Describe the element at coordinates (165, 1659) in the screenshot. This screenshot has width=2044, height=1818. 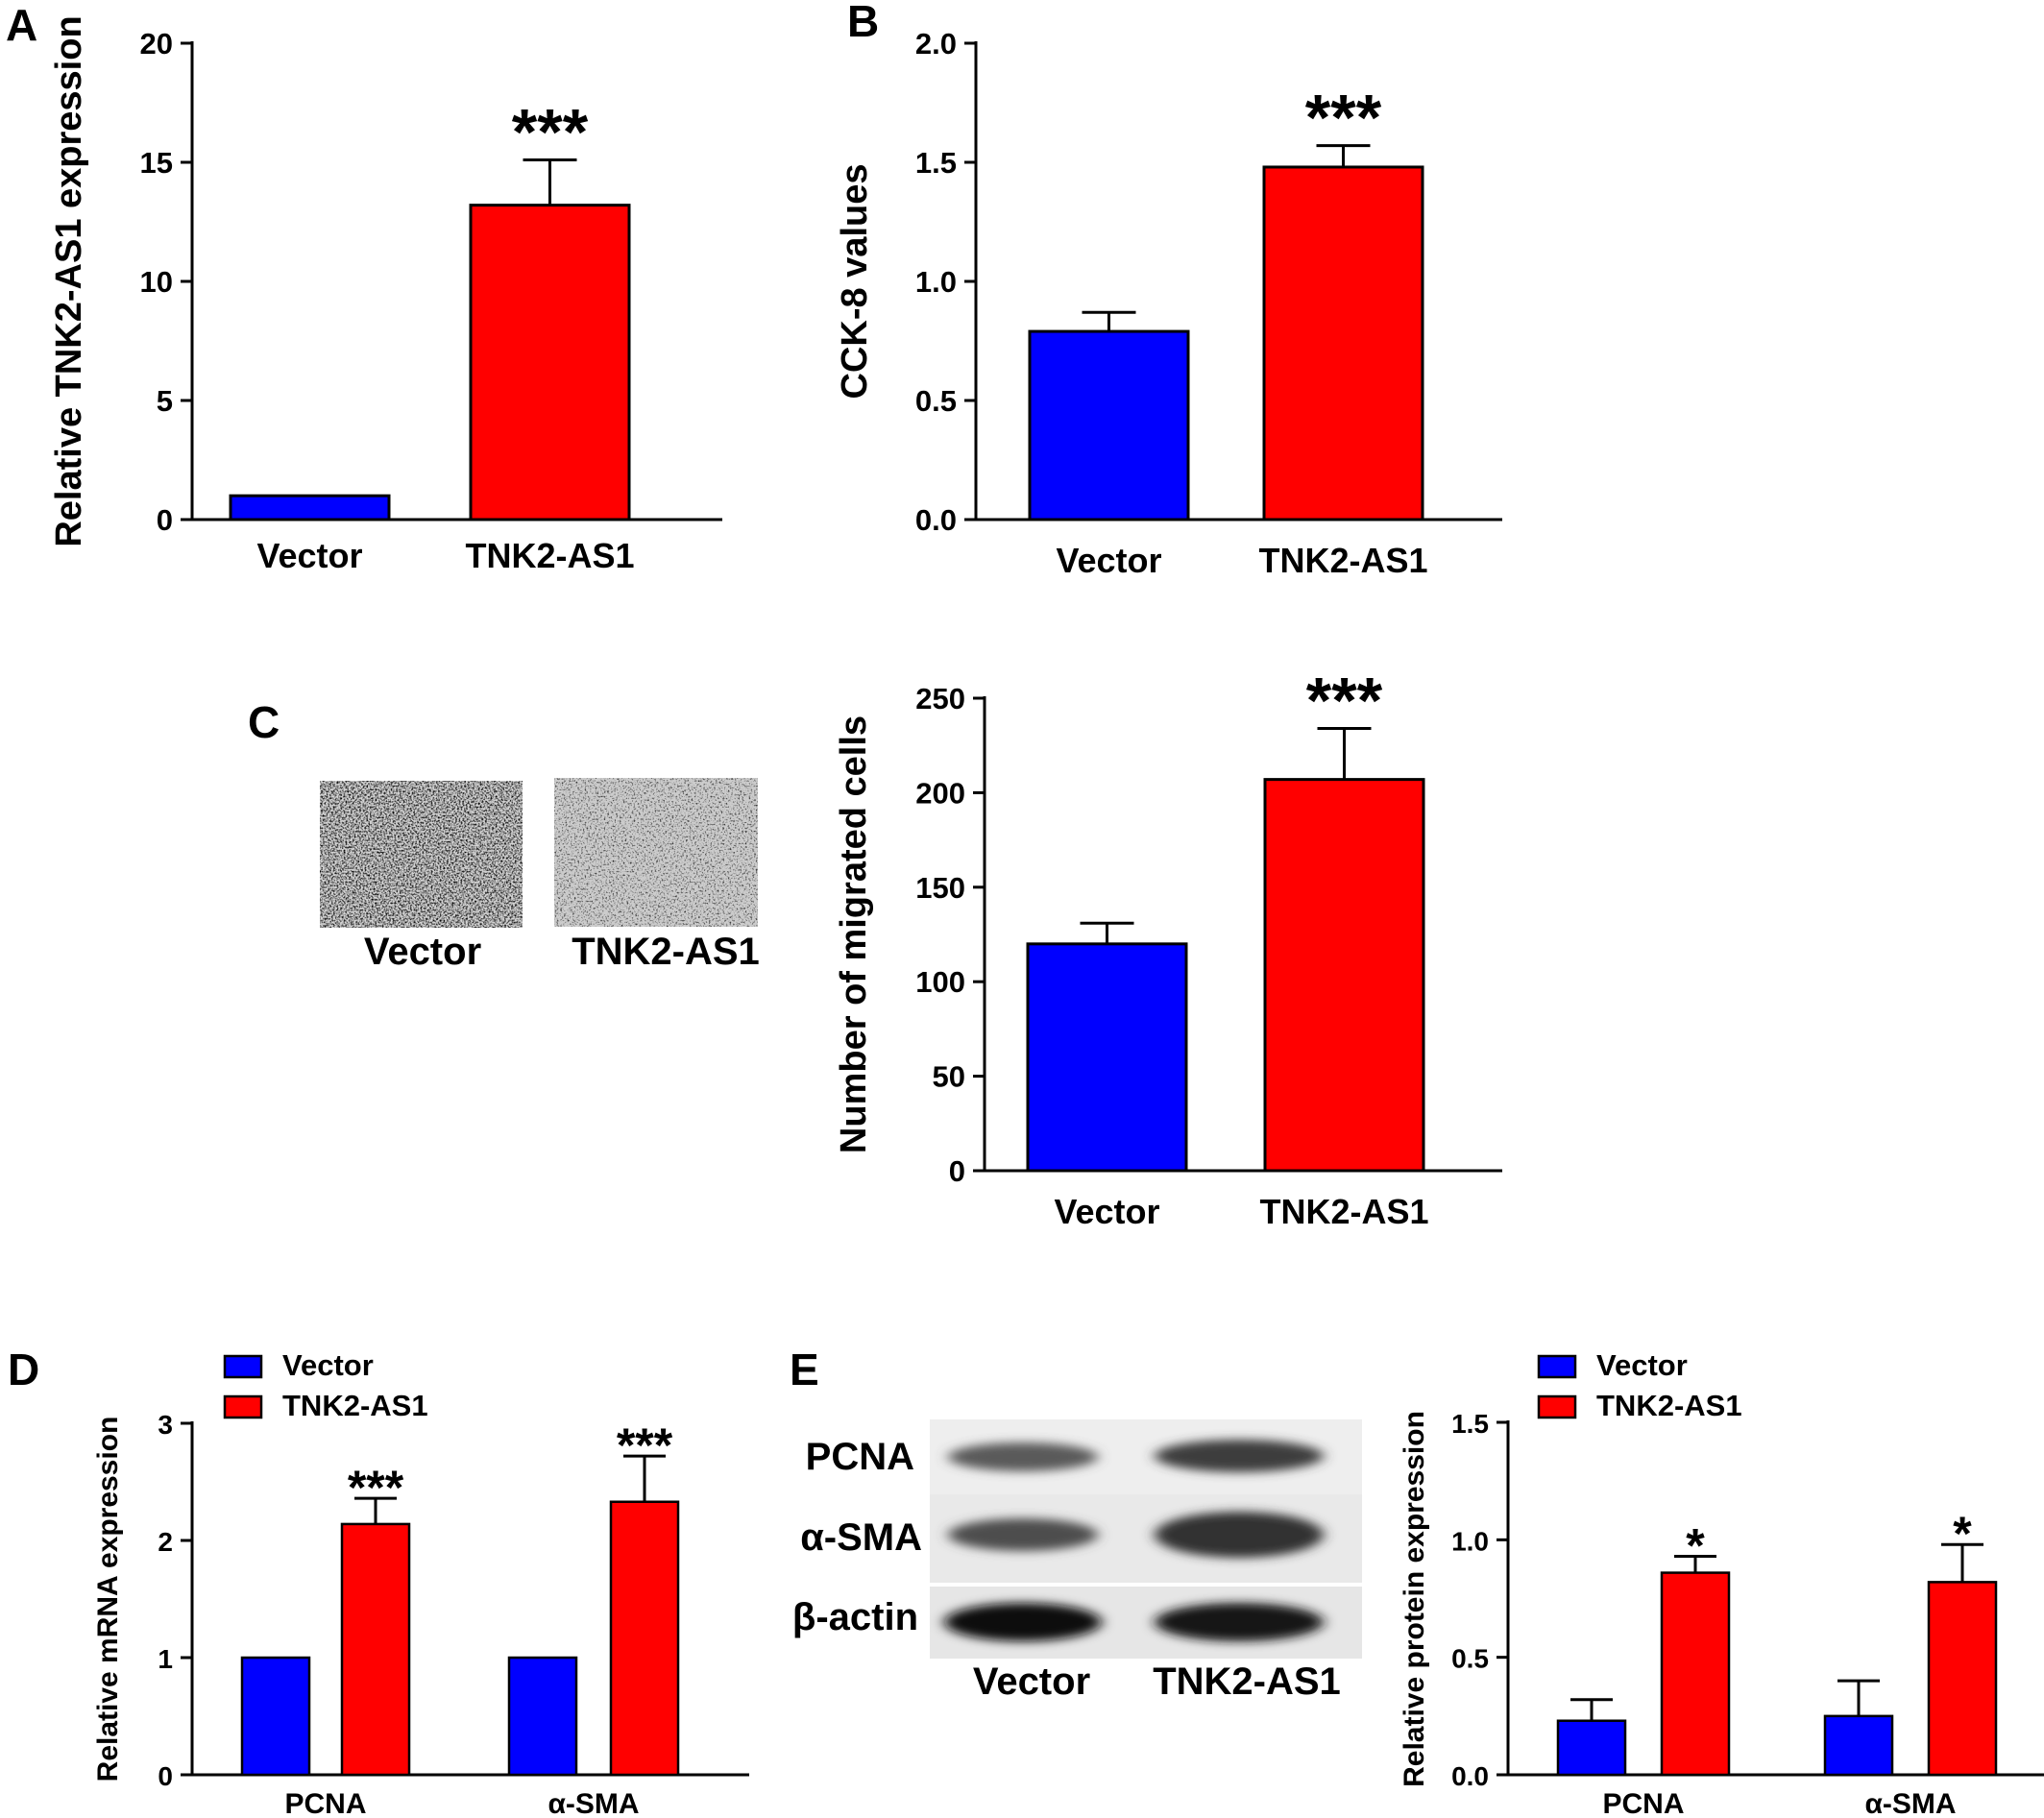
I see `y-tick-label: 1` at that location.